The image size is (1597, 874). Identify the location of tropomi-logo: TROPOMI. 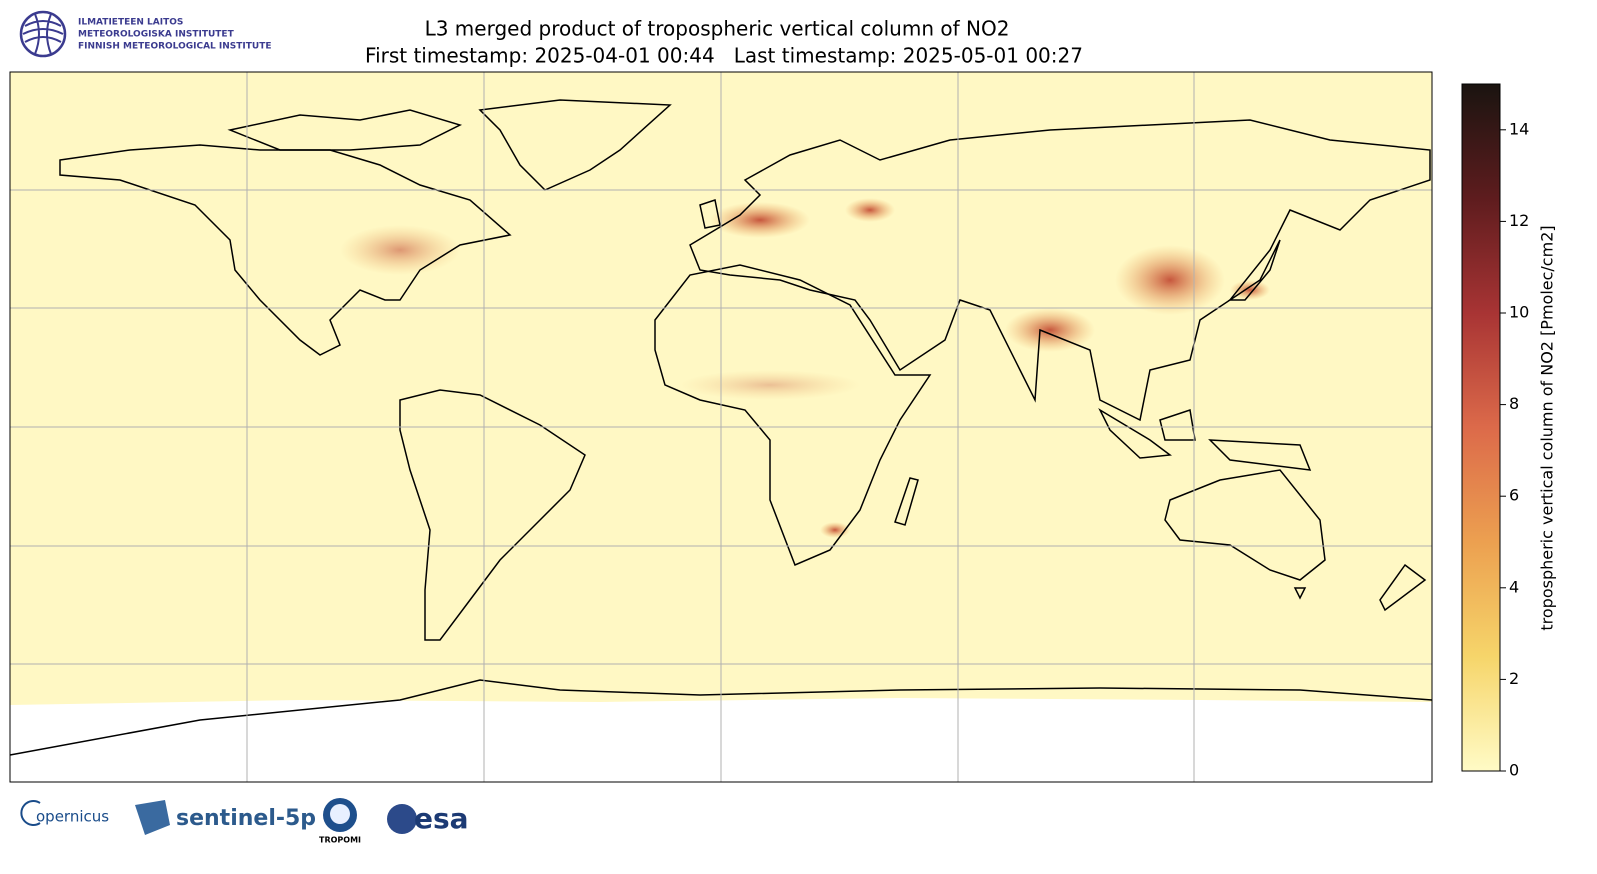
(340, 840).